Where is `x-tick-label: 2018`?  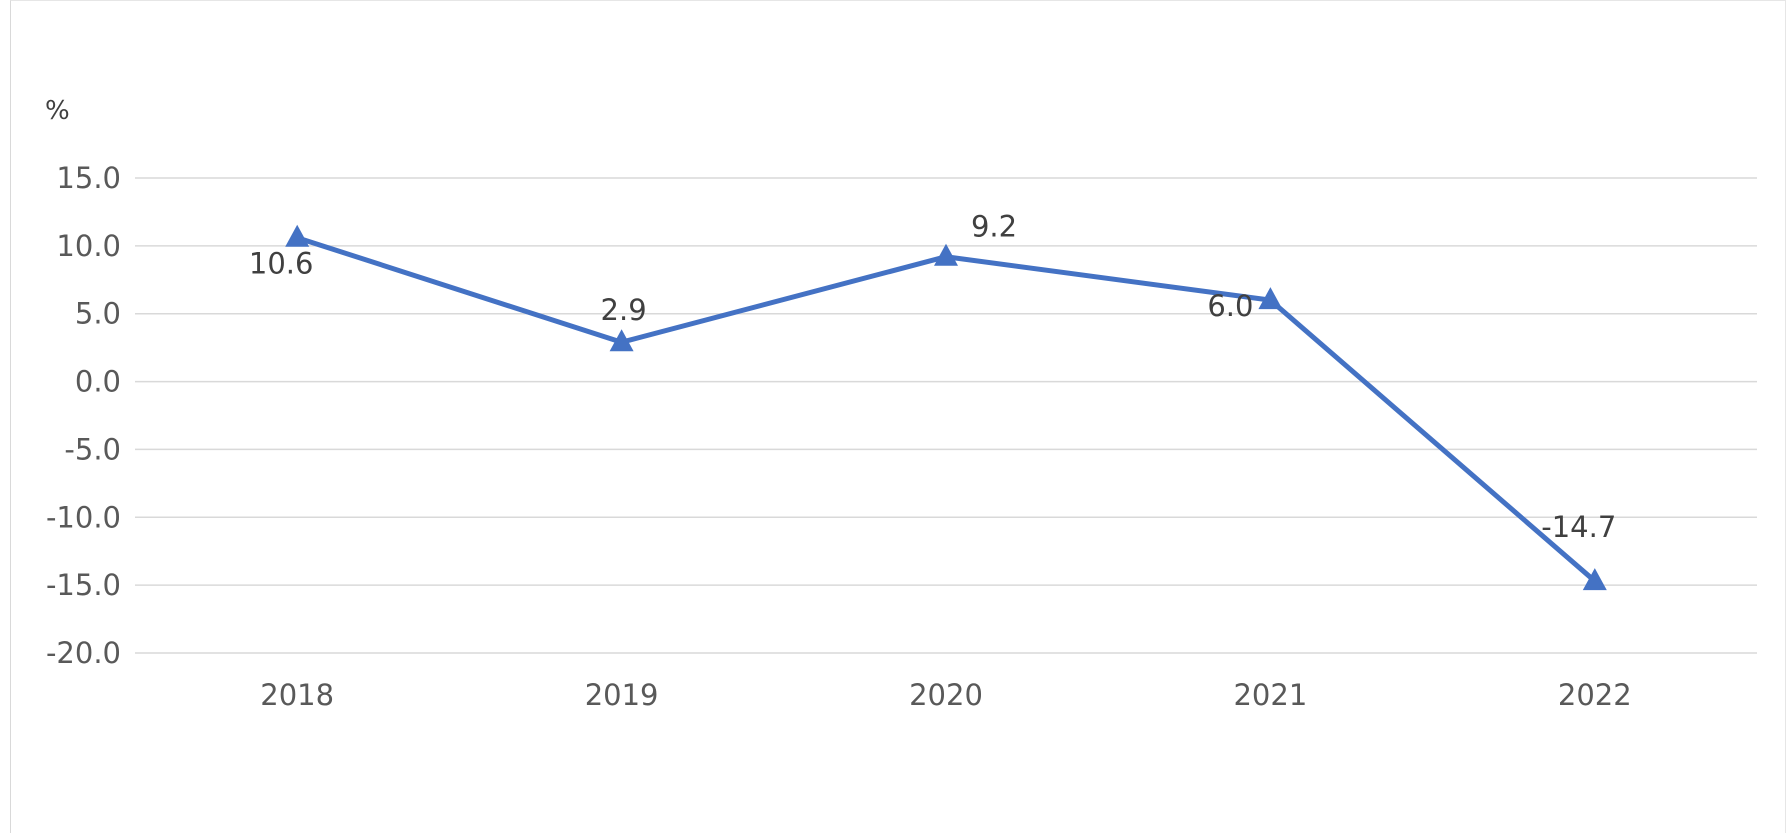
x-tick-label: 2018 is located at coordinates (297, 695).